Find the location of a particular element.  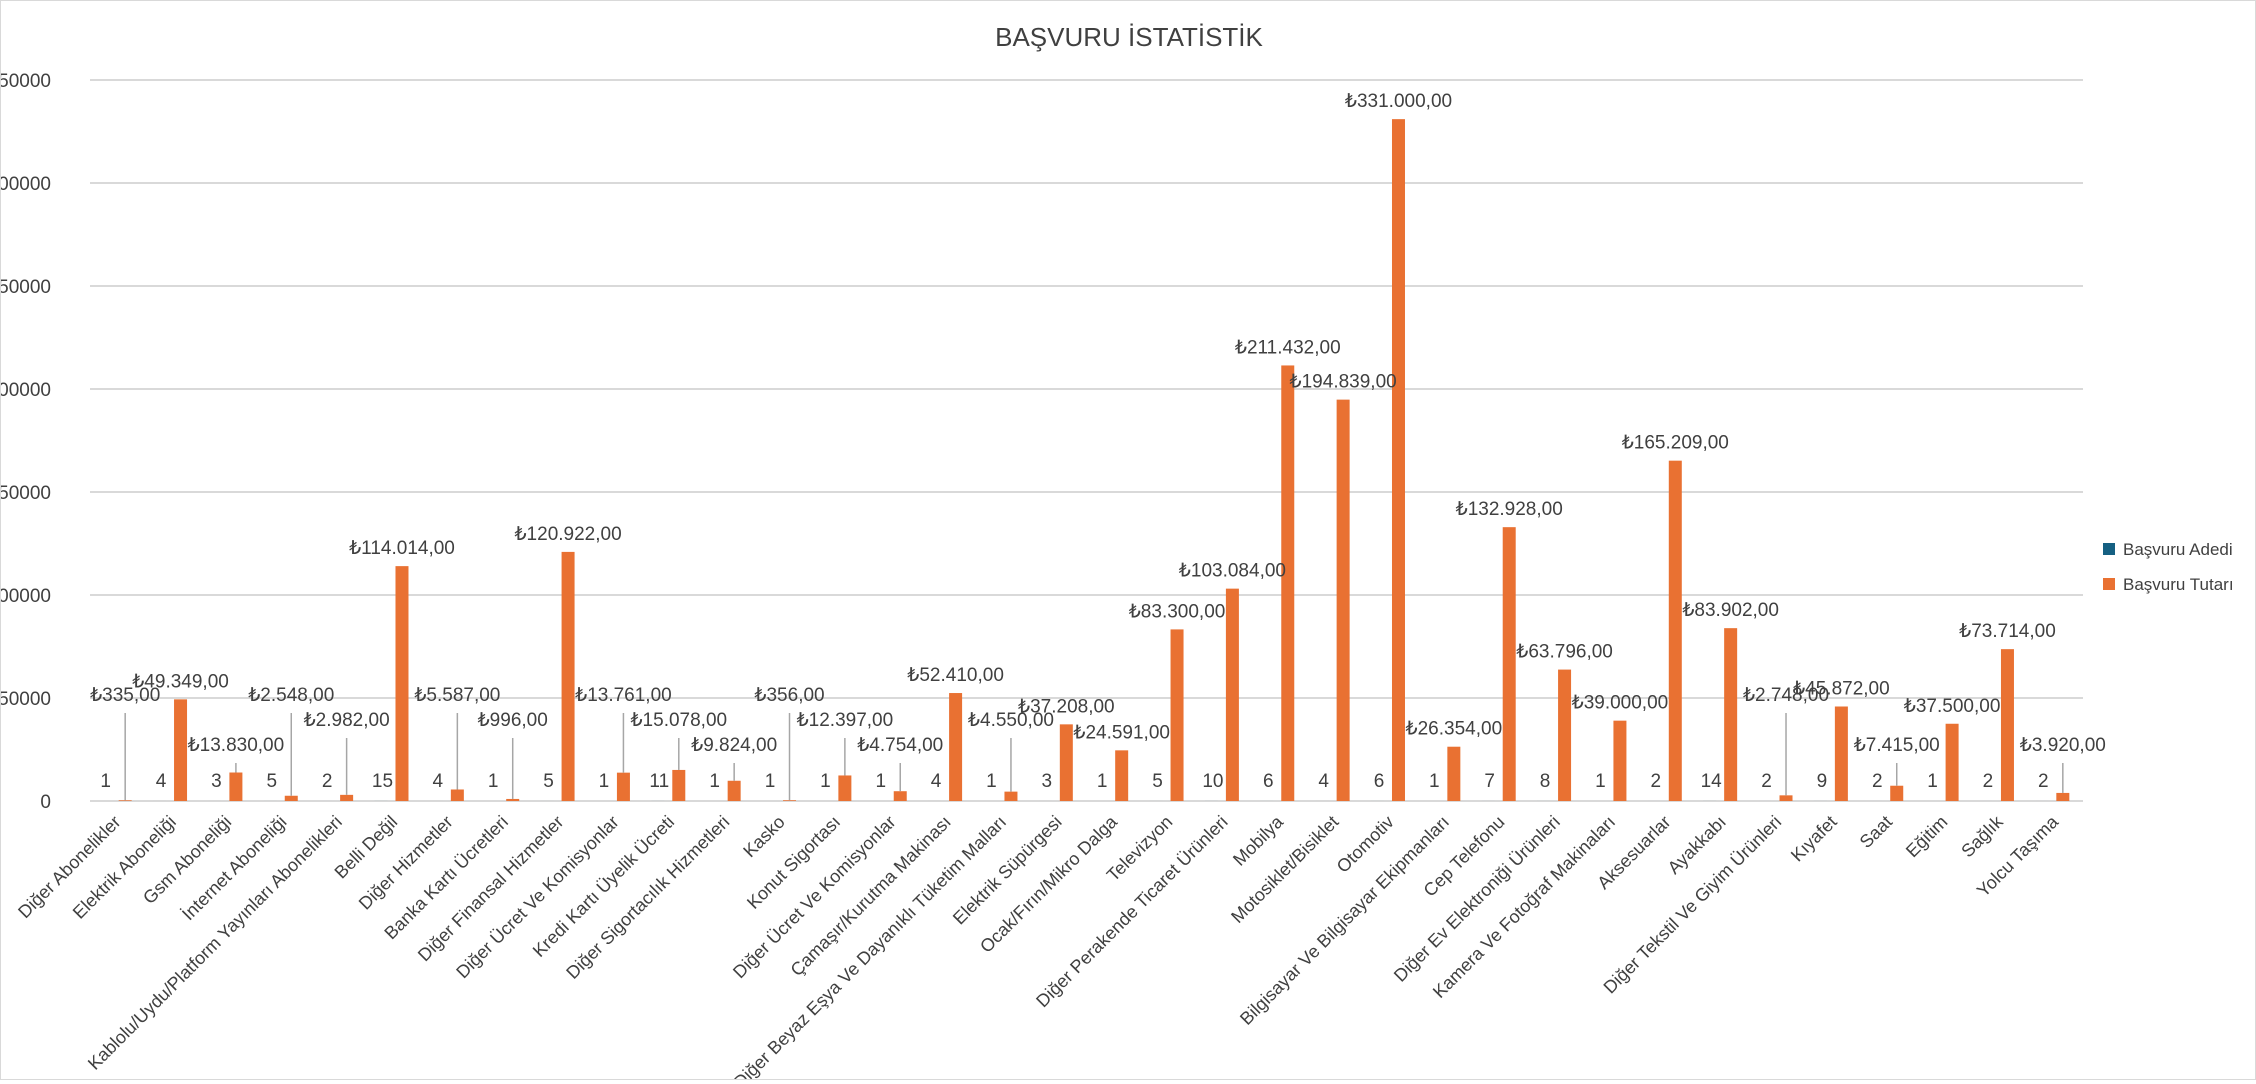

data-label-tutari: ₺194.839,00 is located at coordinates (1343, 382).